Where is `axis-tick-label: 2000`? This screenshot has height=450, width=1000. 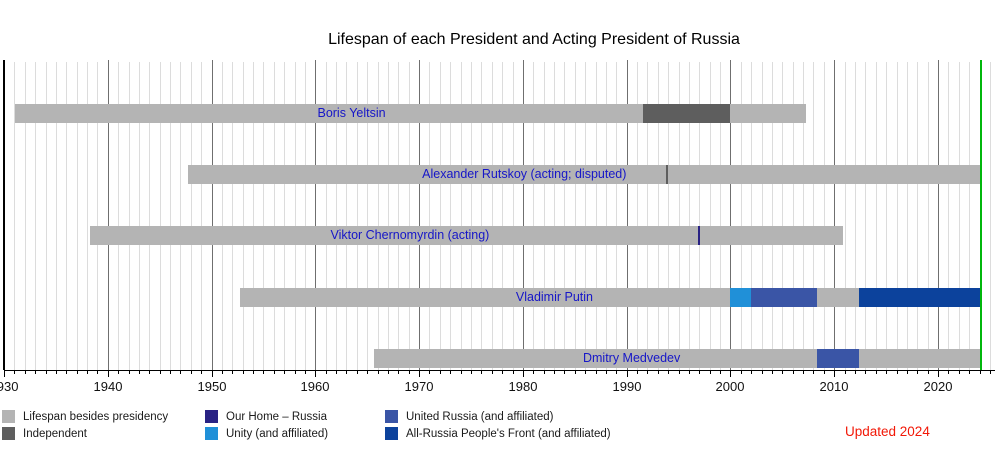
axis-tick-label: 2000 is located at coordinates (730, 386).